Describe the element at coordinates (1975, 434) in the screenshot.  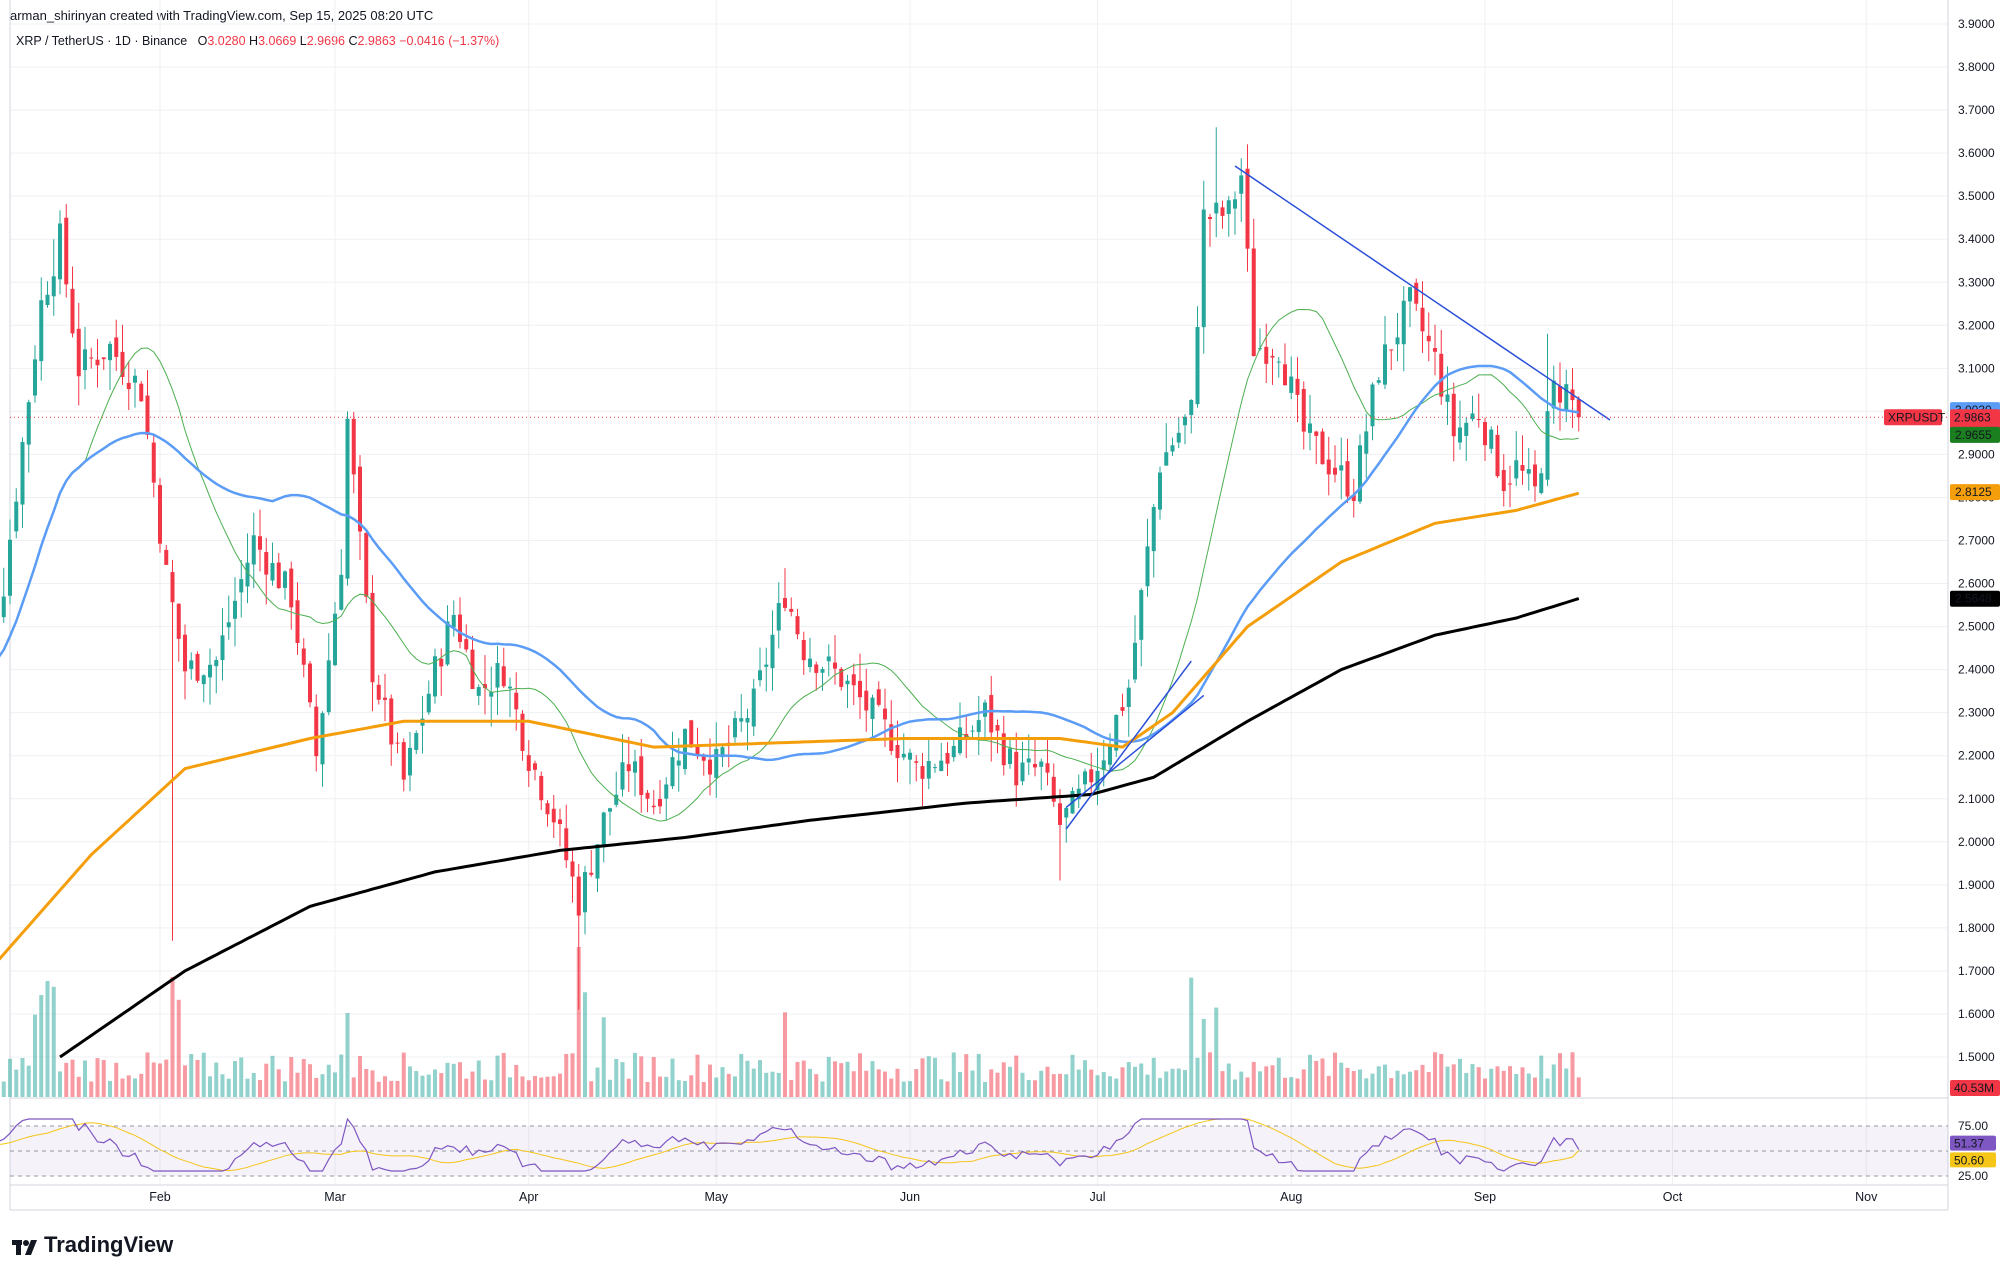
I see `tag-ma-green-bg` at that location.